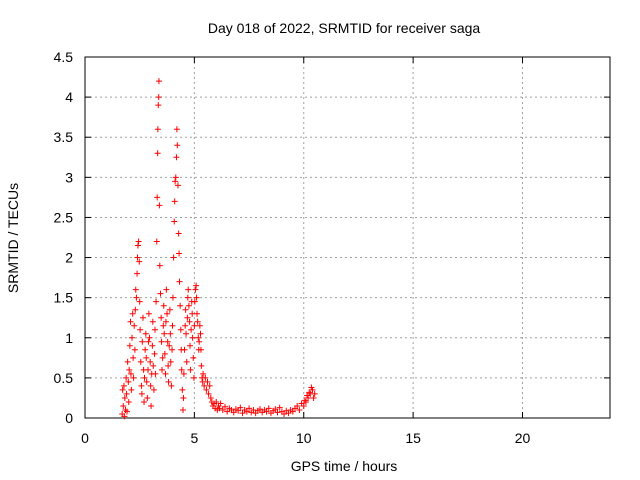 Image resolution: width=640 pixels, height=480 pixels. What do you see at coordinates (13, 238) in the screenshot?
I see `y-axis-label: SRMTID / TECUs` at bounding box center [13, 238].